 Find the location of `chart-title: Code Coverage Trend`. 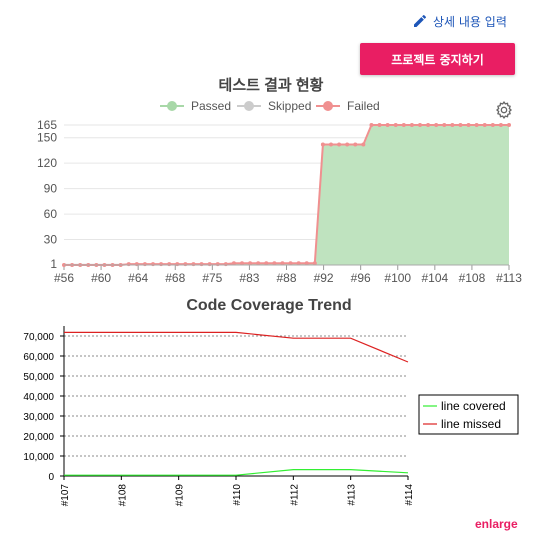

chart-title: Code Coverage Trend is located at coordinates (268, 305).